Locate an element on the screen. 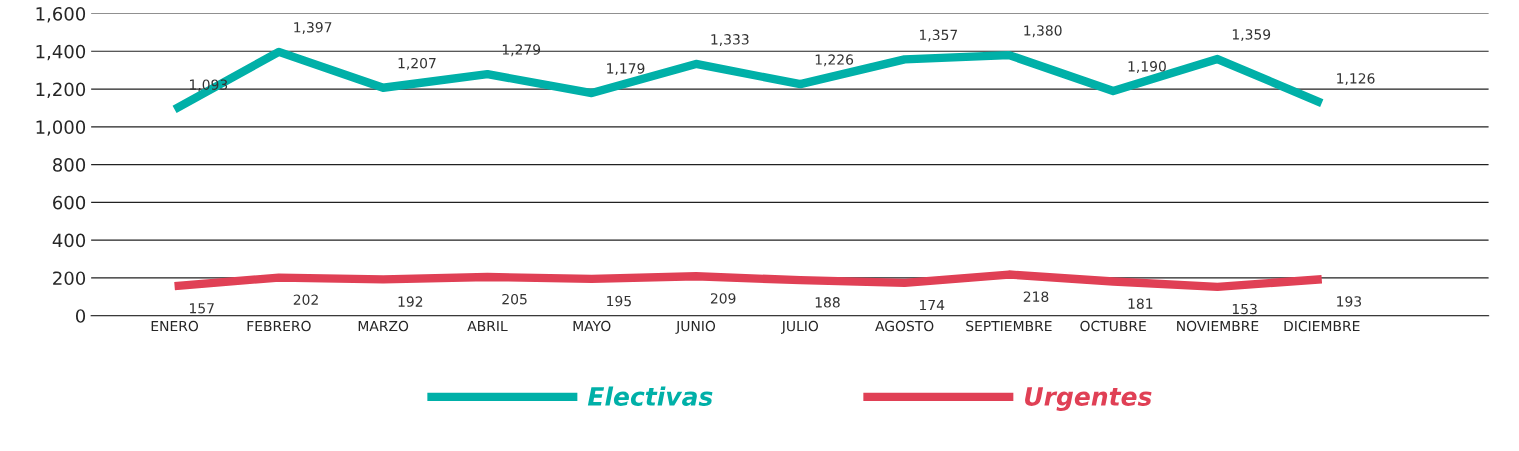  x-tick-label: OCTUBRE is located at coordinates (1113, 326).